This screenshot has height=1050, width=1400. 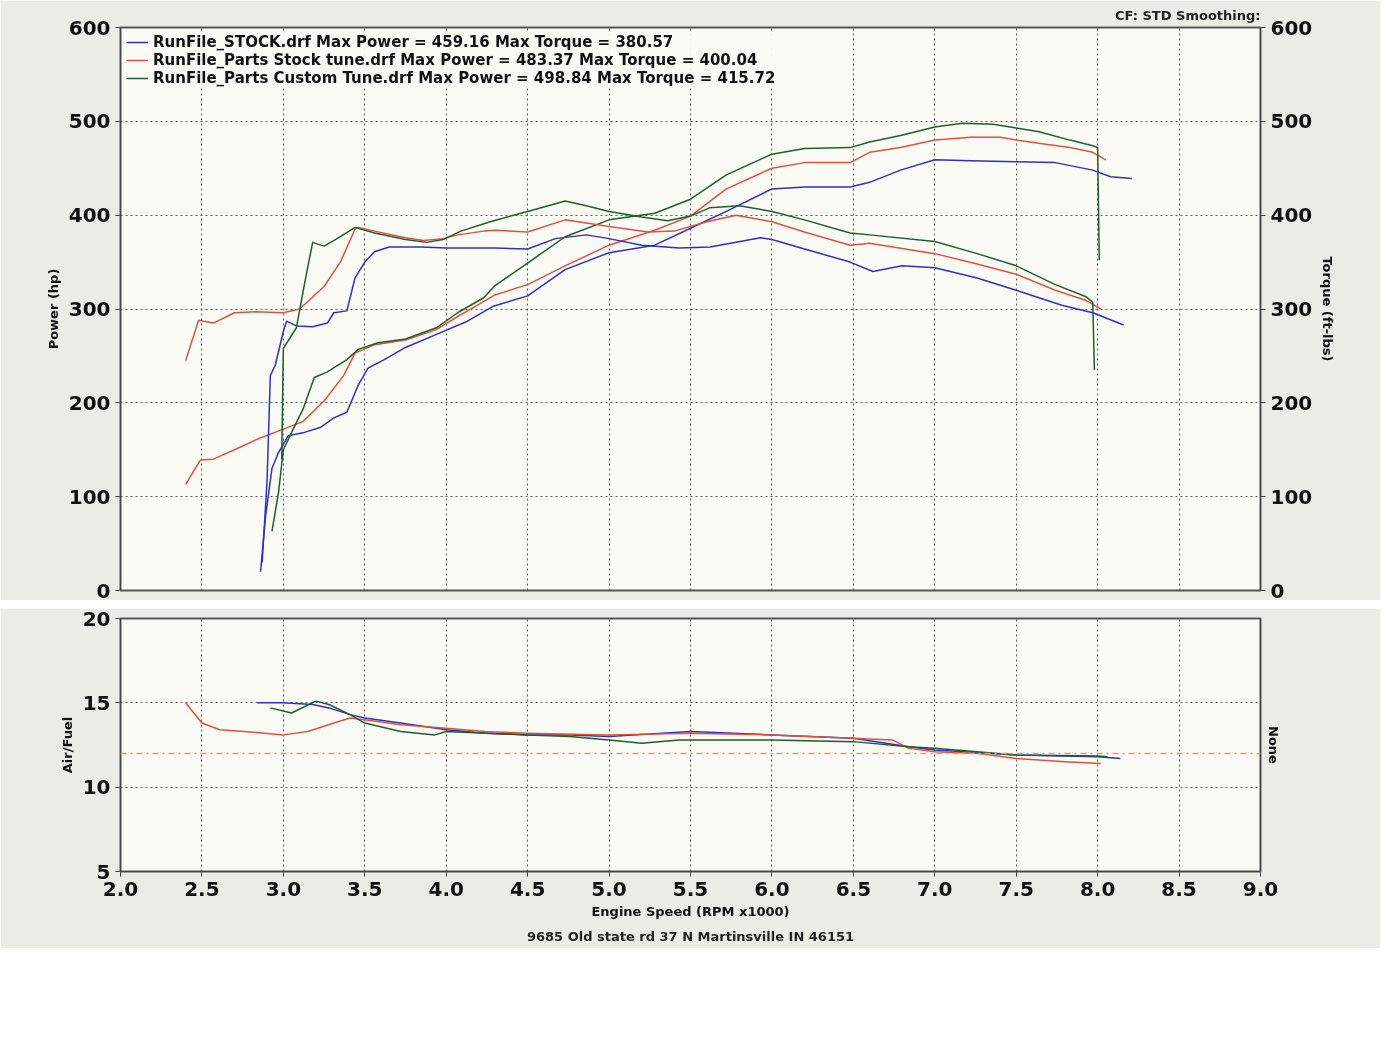 I want to click on y-tick-label: 15, so click(x=96, y=702).